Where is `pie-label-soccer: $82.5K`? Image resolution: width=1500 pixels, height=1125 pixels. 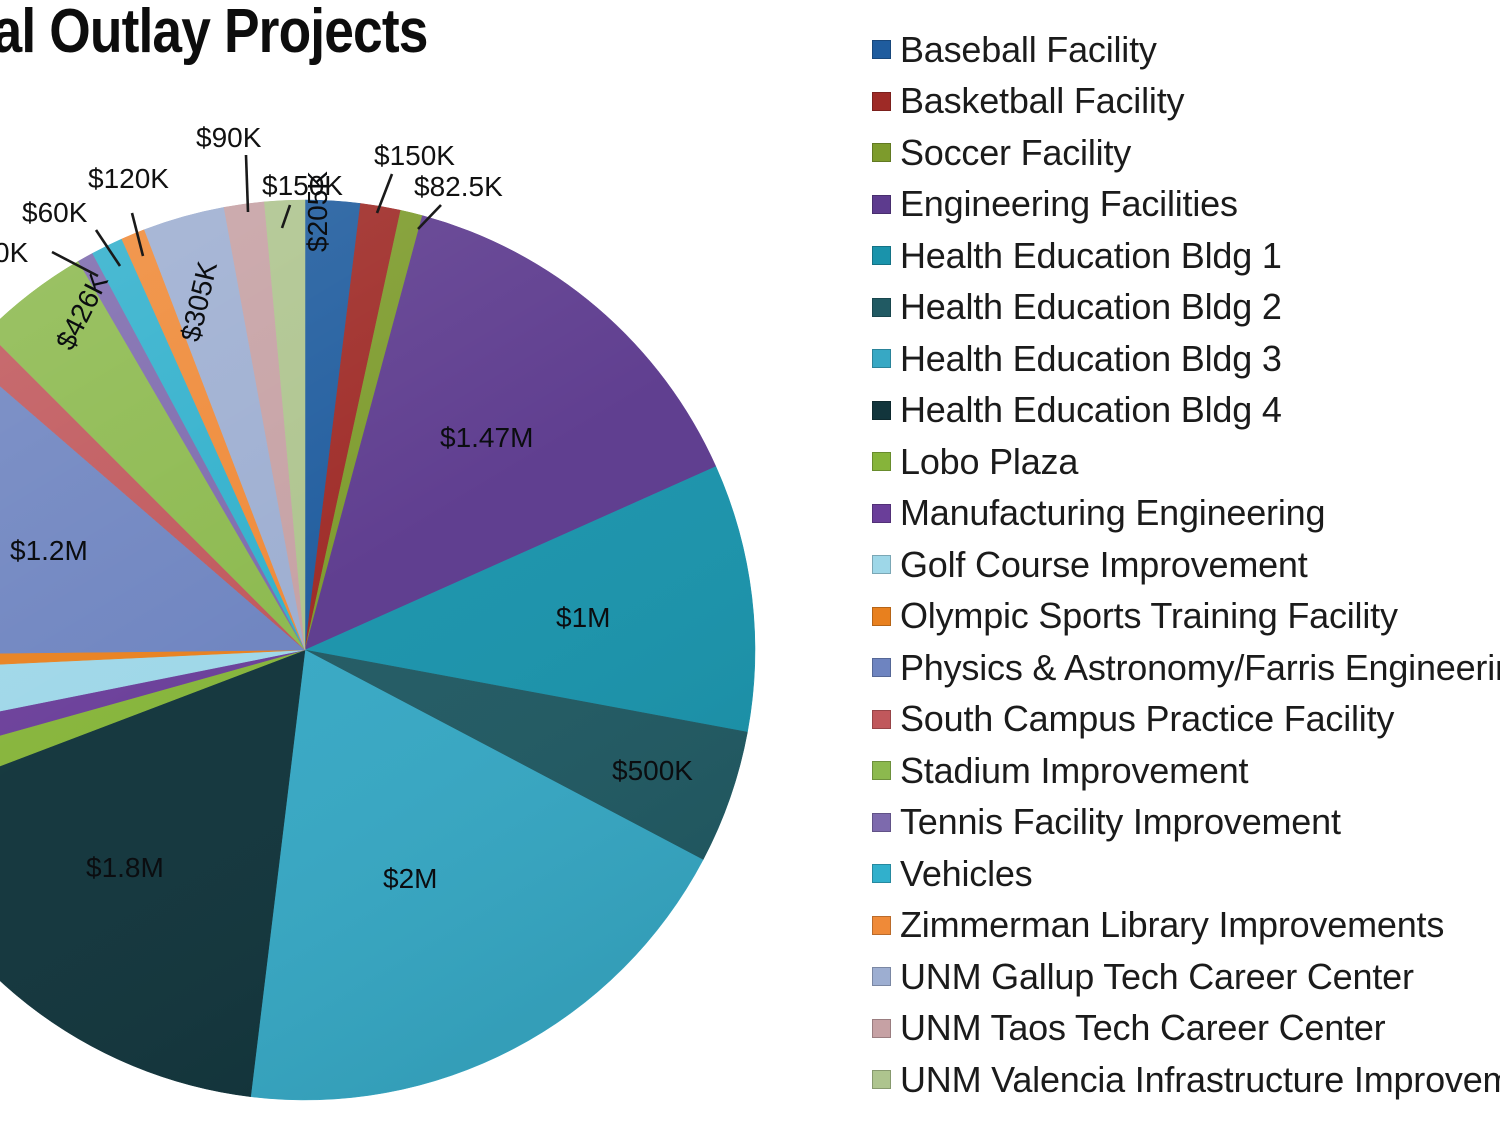 pie-label-soccer: $82.5K is located at coordinates (458, 186).